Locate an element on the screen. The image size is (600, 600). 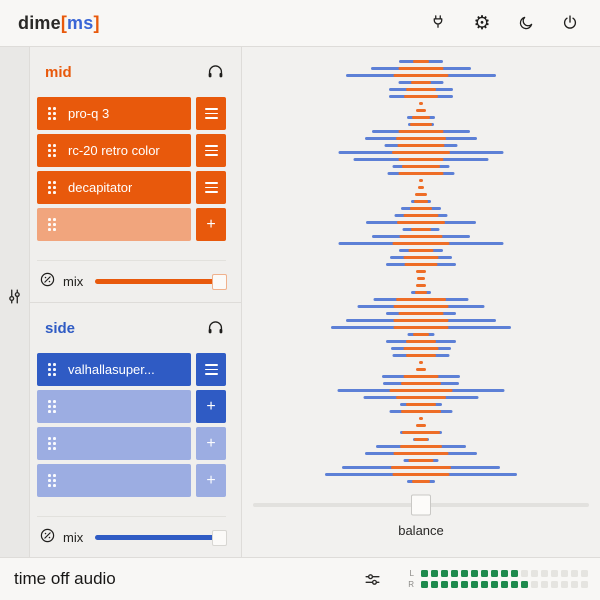
side-chain-section: side valhallasuper... + + + mix is located at coordinates (135, 429).